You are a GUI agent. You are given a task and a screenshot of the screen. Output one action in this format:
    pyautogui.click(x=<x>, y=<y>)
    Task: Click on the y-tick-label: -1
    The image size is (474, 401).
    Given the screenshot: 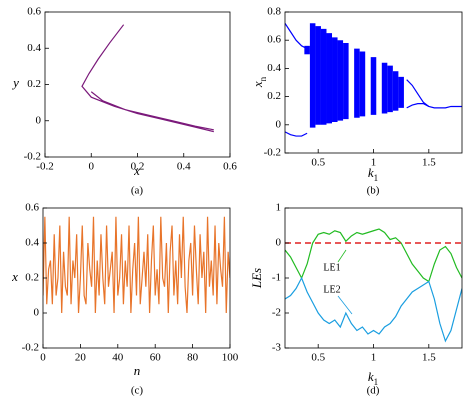 What is the action you would take?
    pyautogui.click(x=276, y=278)
    